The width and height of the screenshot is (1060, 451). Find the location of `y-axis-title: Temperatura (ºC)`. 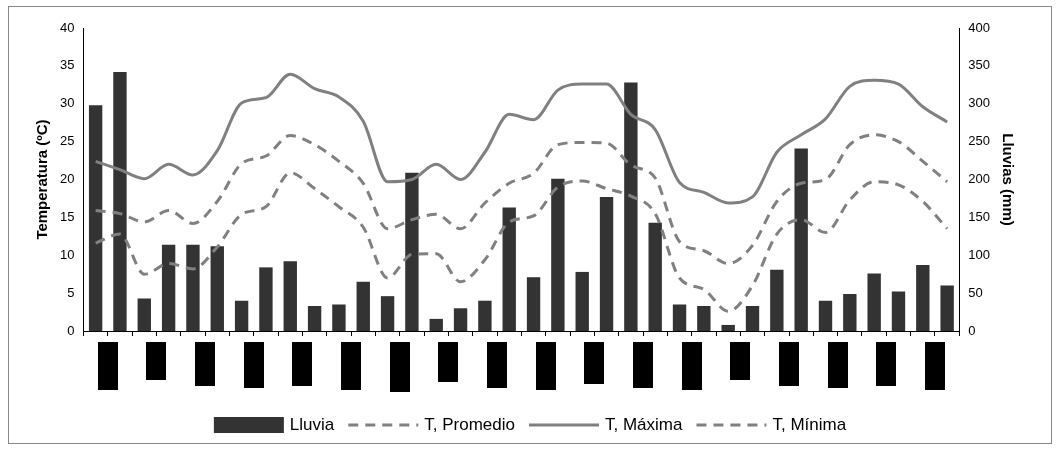

y-axis-title: Temperatura (ºC) is located at coordinates (42, 179).